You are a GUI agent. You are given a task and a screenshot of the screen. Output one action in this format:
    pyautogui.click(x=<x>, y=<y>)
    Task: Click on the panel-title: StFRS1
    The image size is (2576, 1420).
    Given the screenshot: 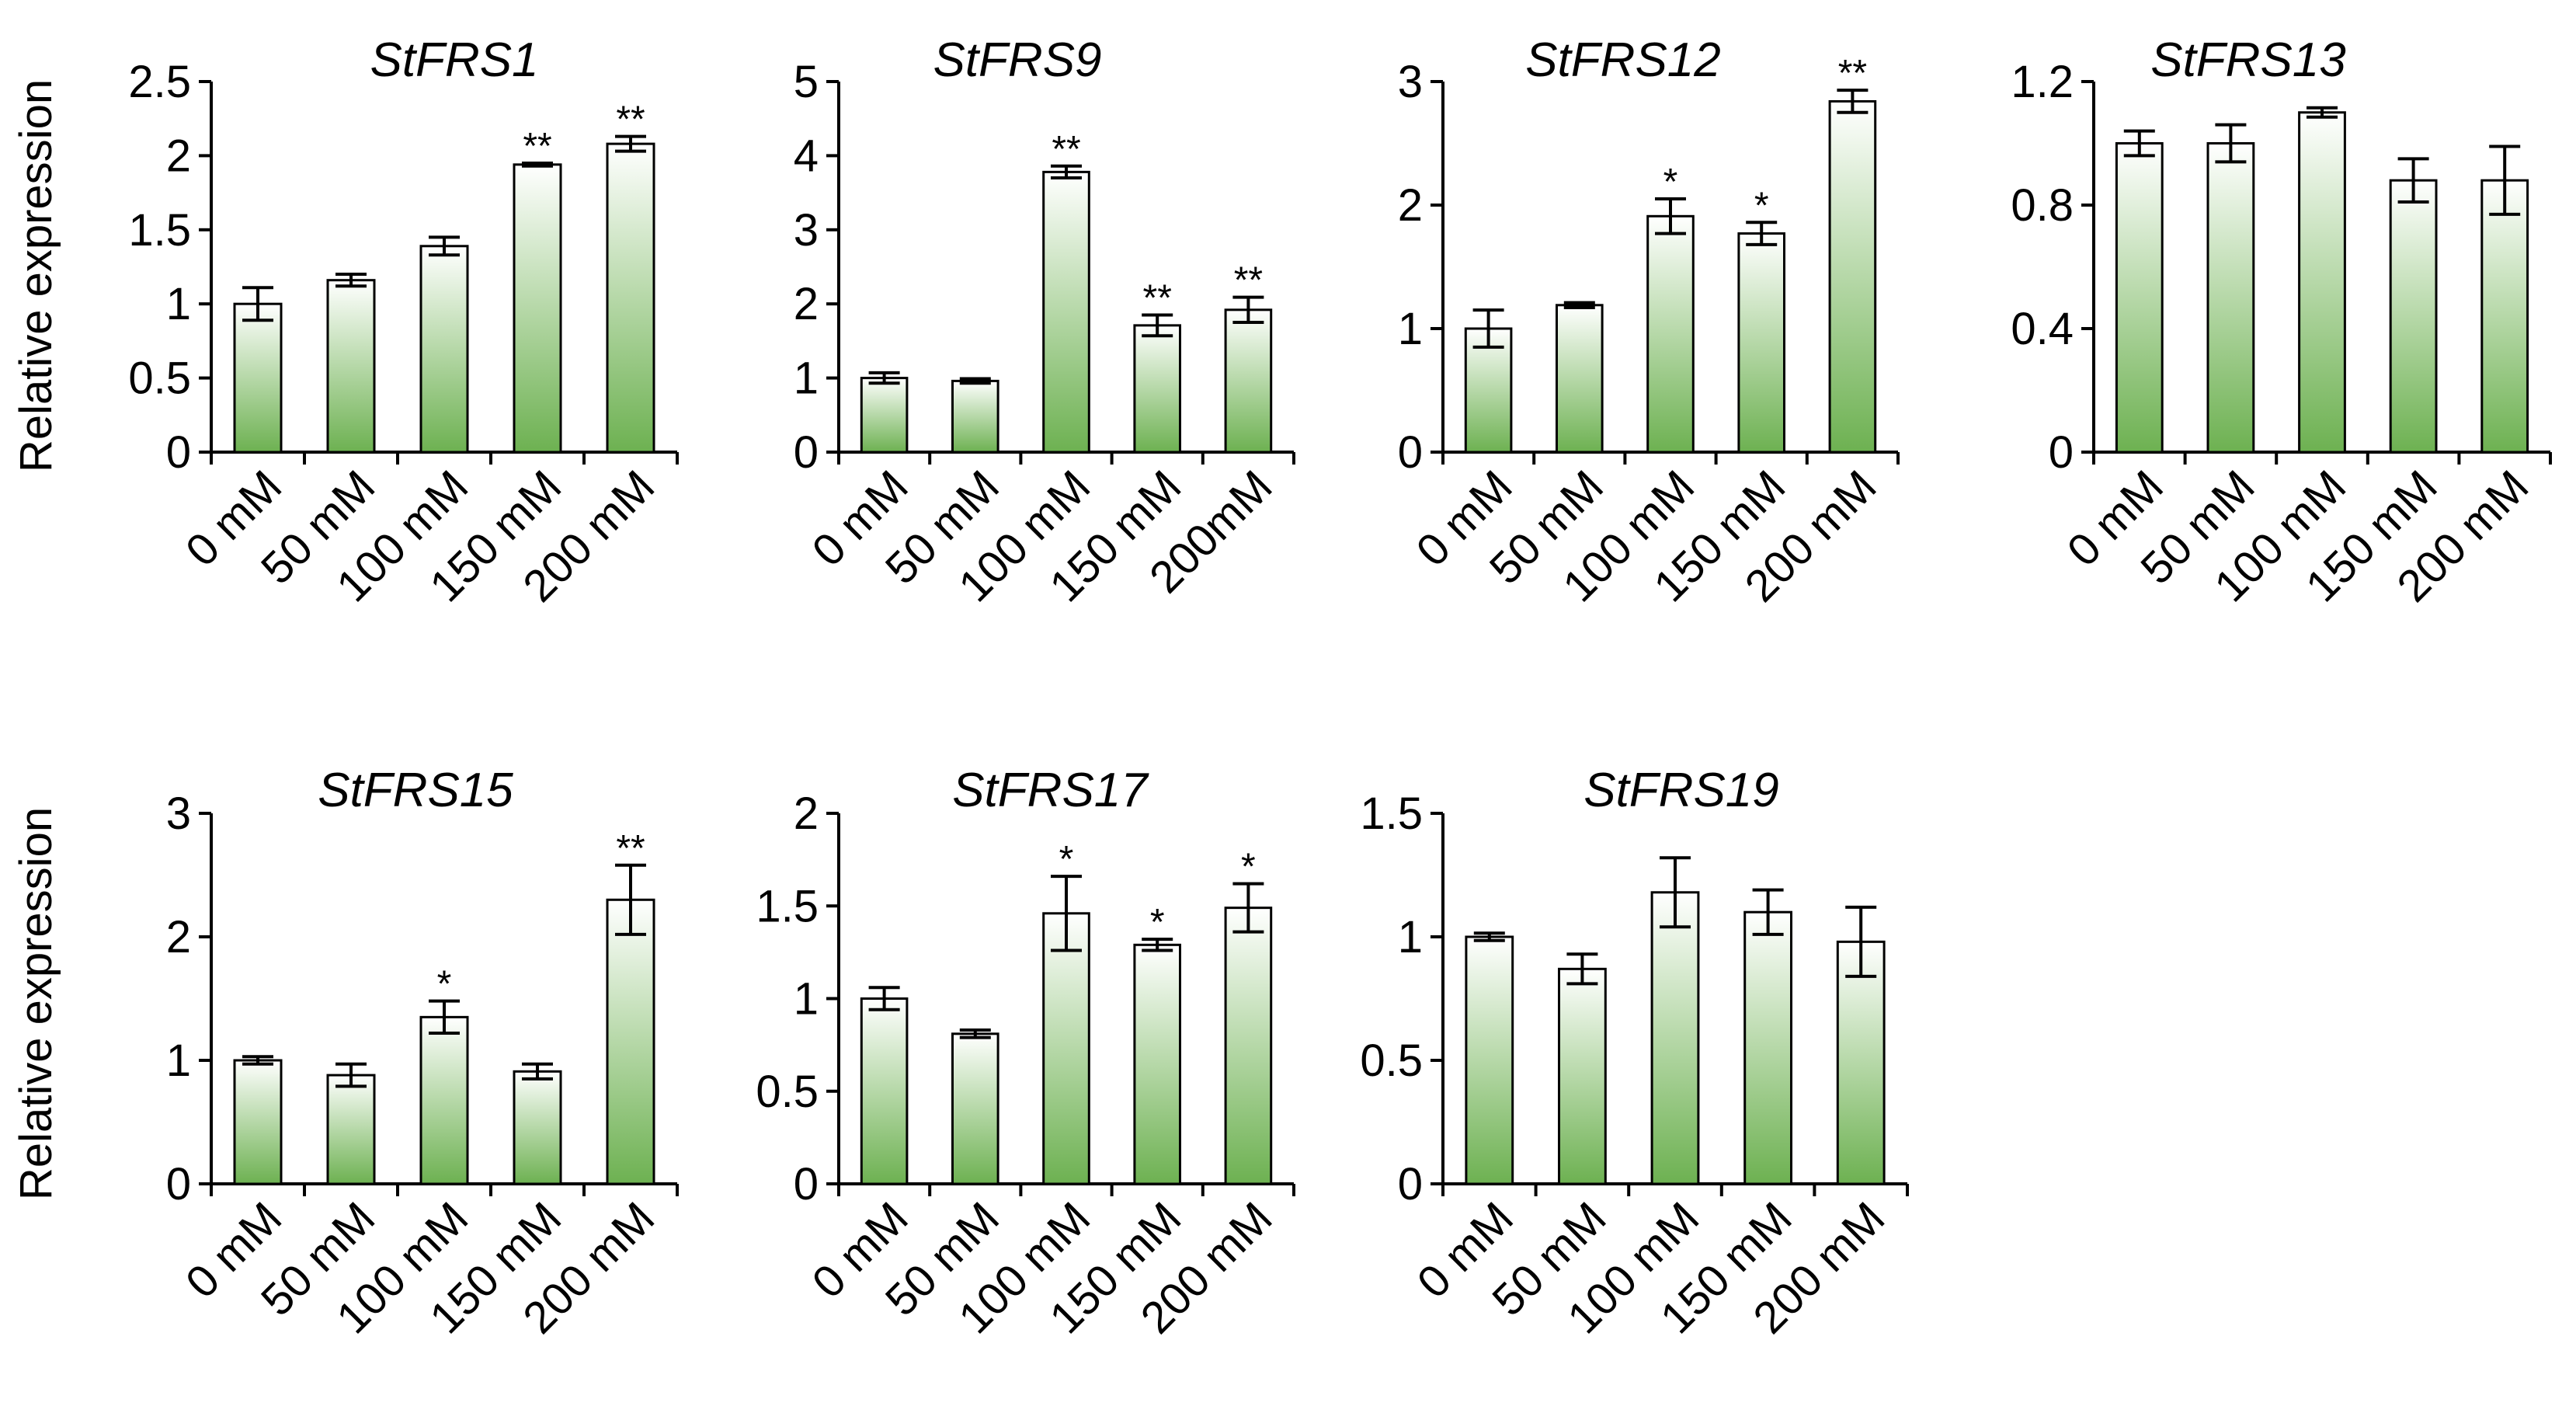 What is the action you would take?
    pyautogui.click(x=454, y=60)
    